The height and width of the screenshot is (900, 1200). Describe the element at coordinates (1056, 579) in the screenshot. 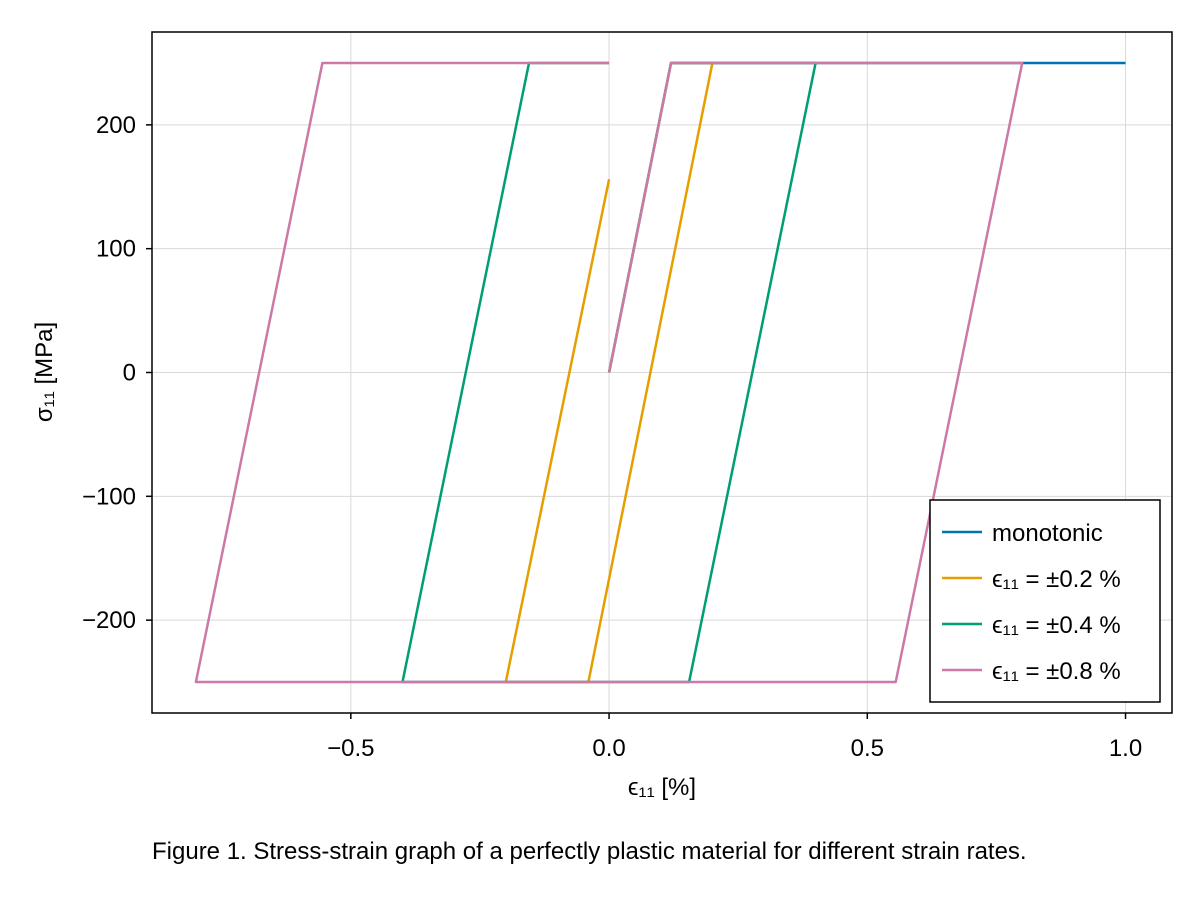

I see `legend-label-1: ϵ₁₁ = ±0.2 %` at that location.